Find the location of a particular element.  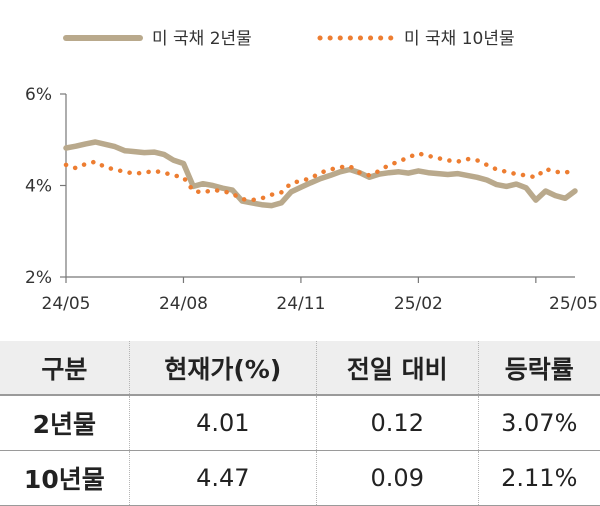

table-row: 2년물 4.01 0.12 3.07% is located at coordinates (300, 423).